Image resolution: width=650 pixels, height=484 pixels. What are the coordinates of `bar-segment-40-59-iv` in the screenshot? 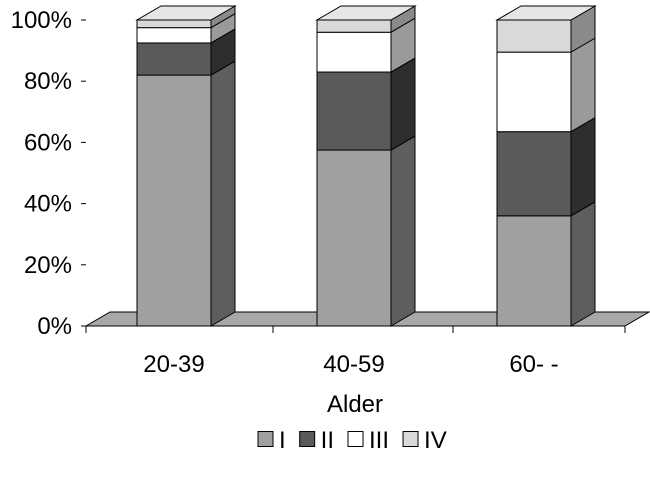 It's located at (354, 26).